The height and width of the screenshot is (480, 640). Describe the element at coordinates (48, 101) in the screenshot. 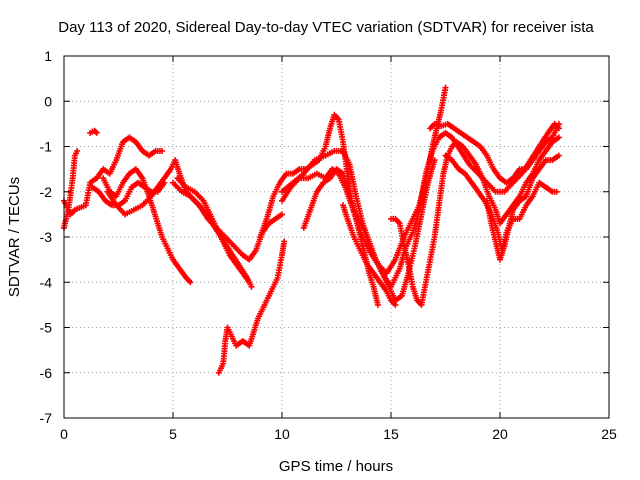

I see `y-tick-label: 0` at that location.